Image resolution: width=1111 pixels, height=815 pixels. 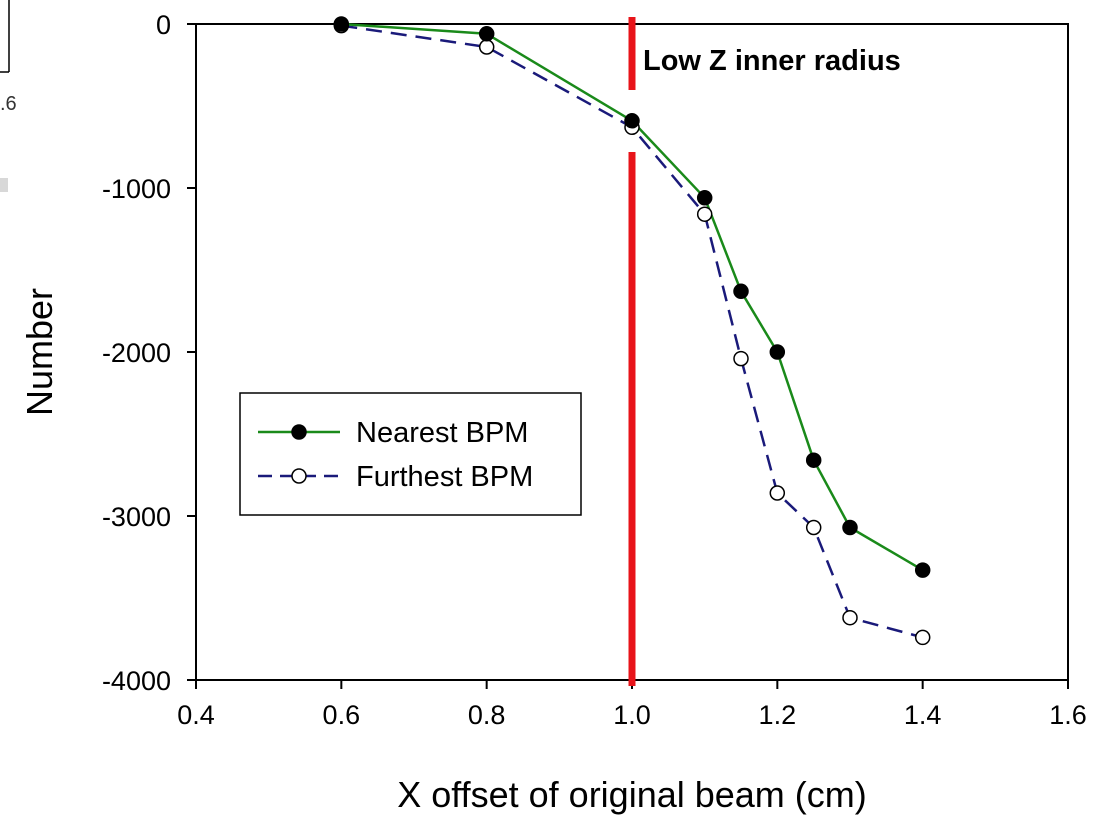 I want to click on y-tick-label: -3000, so click(x=136, y=517).